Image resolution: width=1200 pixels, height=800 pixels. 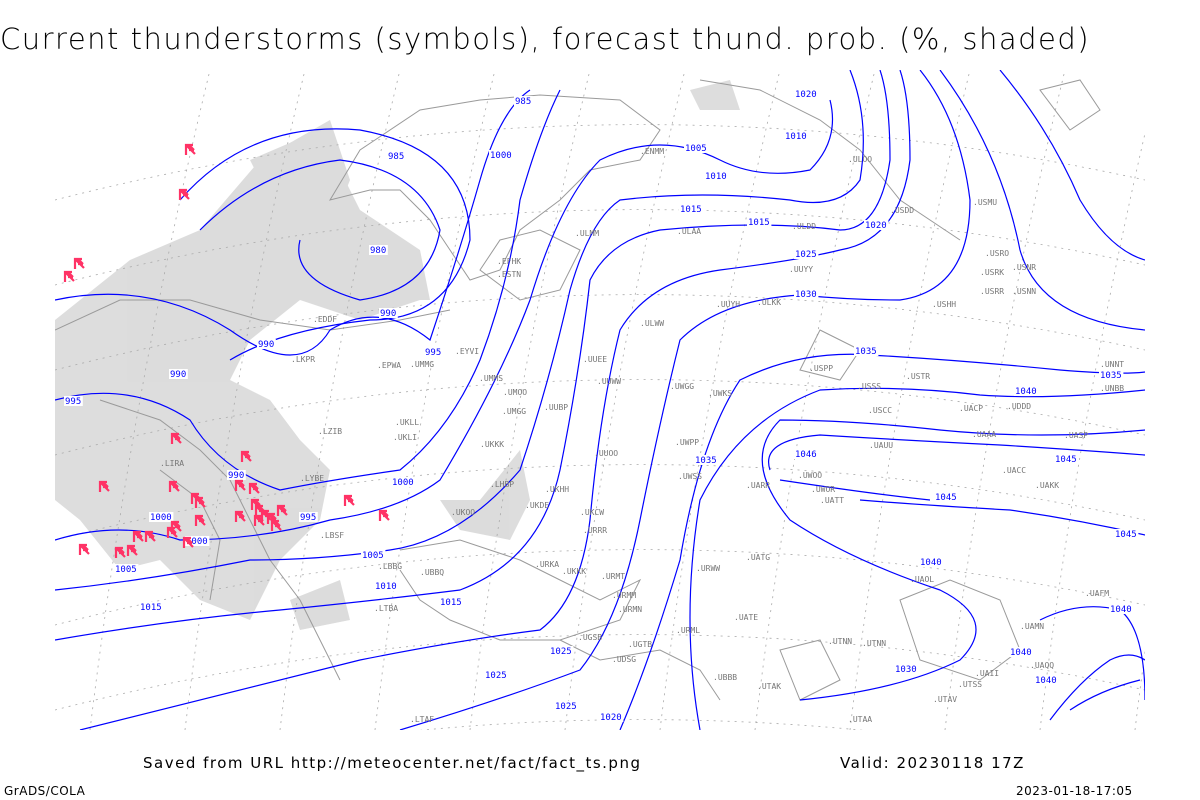 I want to click on station-label: .USSS, so click(x=869, y=386).